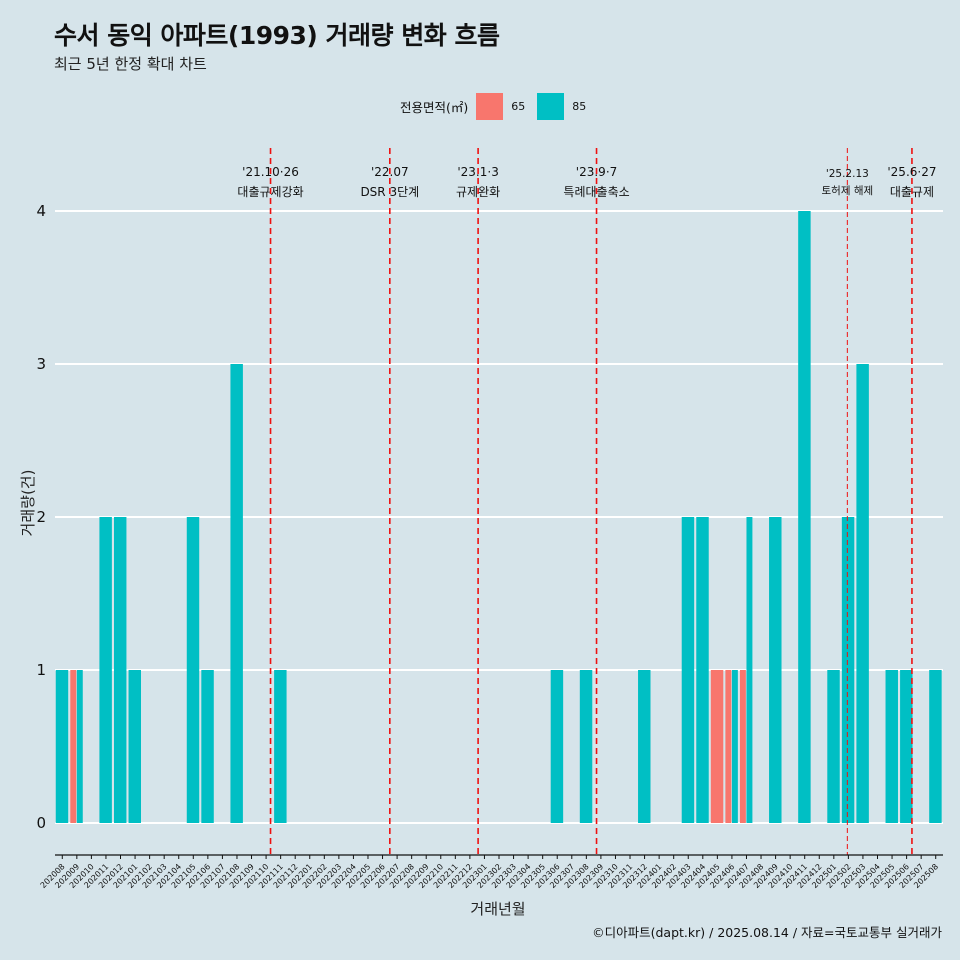 This screenshot has width=960, height=960. Describe the element at coordinates (518, 106) in the screenshot. I see `legend-label-65: 65` at that location.